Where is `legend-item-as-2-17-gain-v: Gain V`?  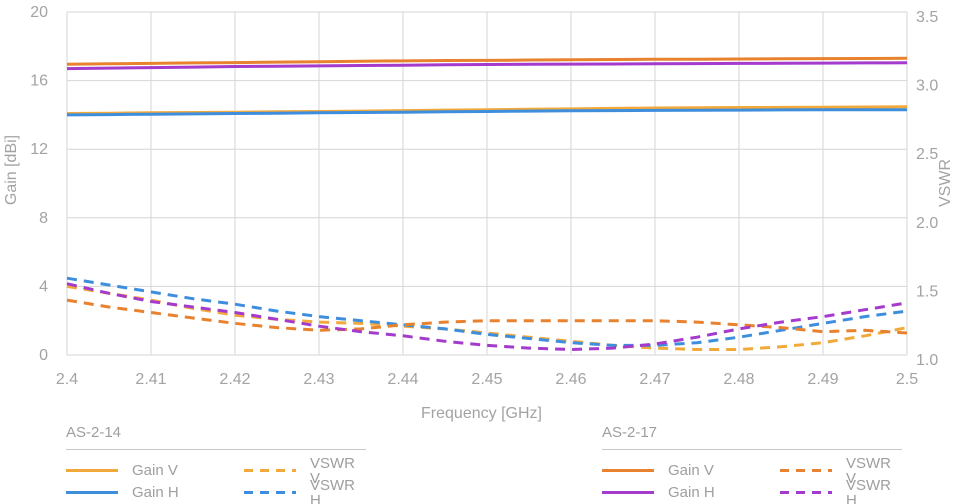
legend-item-as-2-17-gain-v: Gain V is located at coordinates (691, 470).